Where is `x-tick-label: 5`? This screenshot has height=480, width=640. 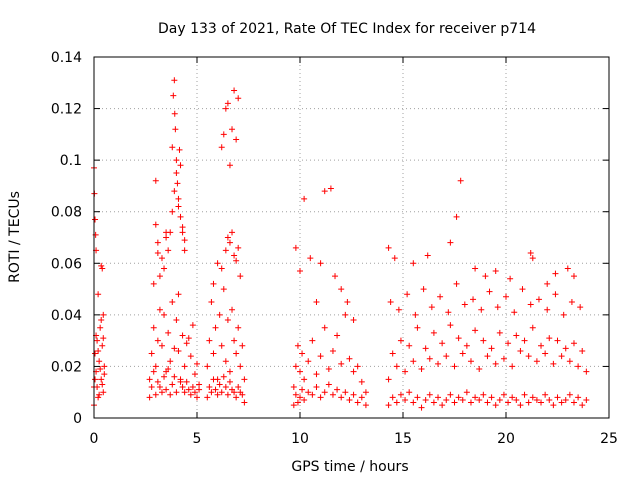
x-tick-label: 5 is located at coordinates (197, 439).